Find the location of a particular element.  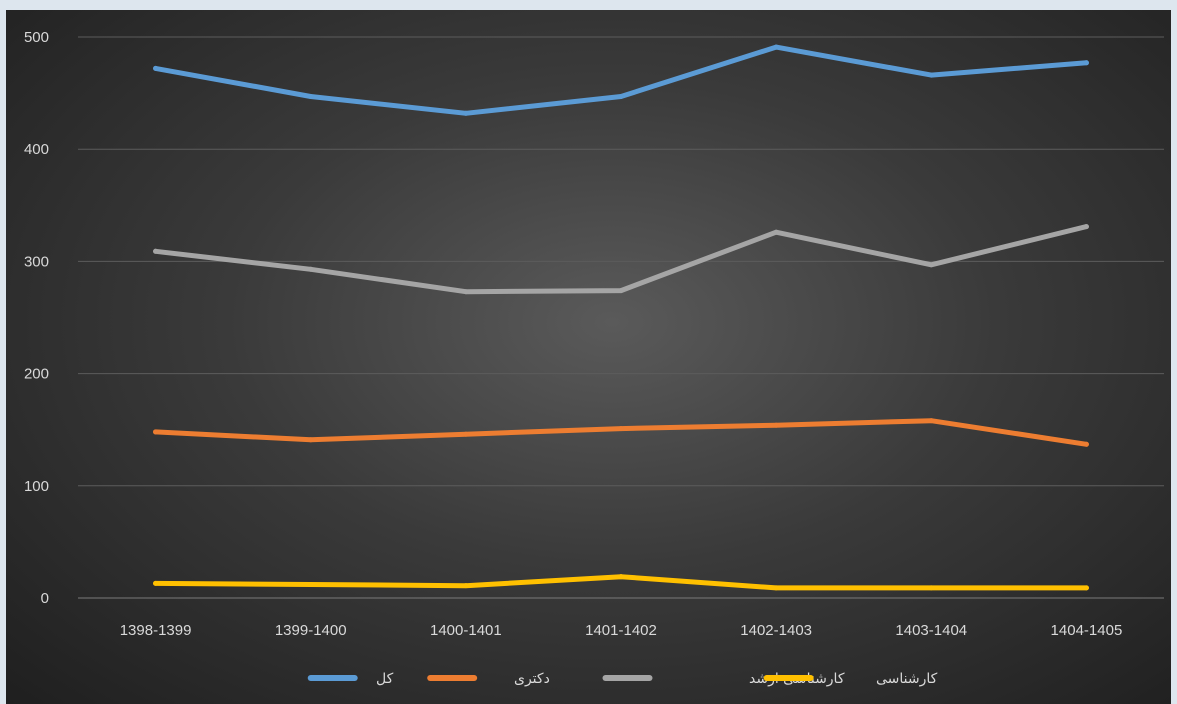

x-tick-label: 1403-1404 is located at coordinates (931, 630).